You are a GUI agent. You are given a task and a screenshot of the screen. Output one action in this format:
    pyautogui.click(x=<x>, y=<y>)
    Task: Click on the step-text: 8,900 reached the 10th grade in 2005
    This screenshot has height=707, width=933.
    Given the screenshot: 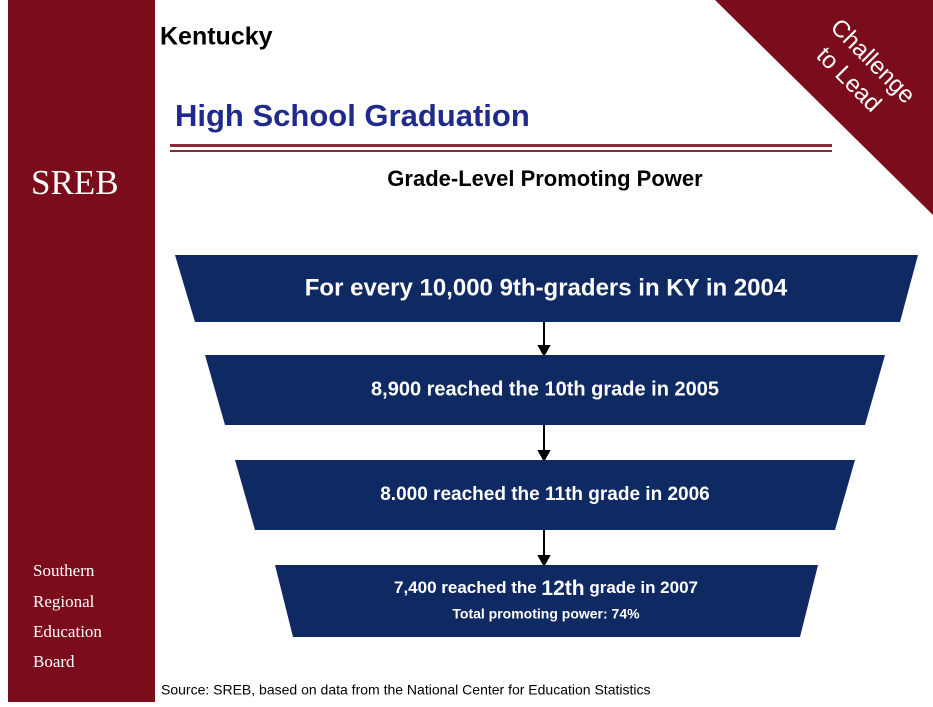 What is the action you would take?
    pyautogui.click(x=545, y=389)
    